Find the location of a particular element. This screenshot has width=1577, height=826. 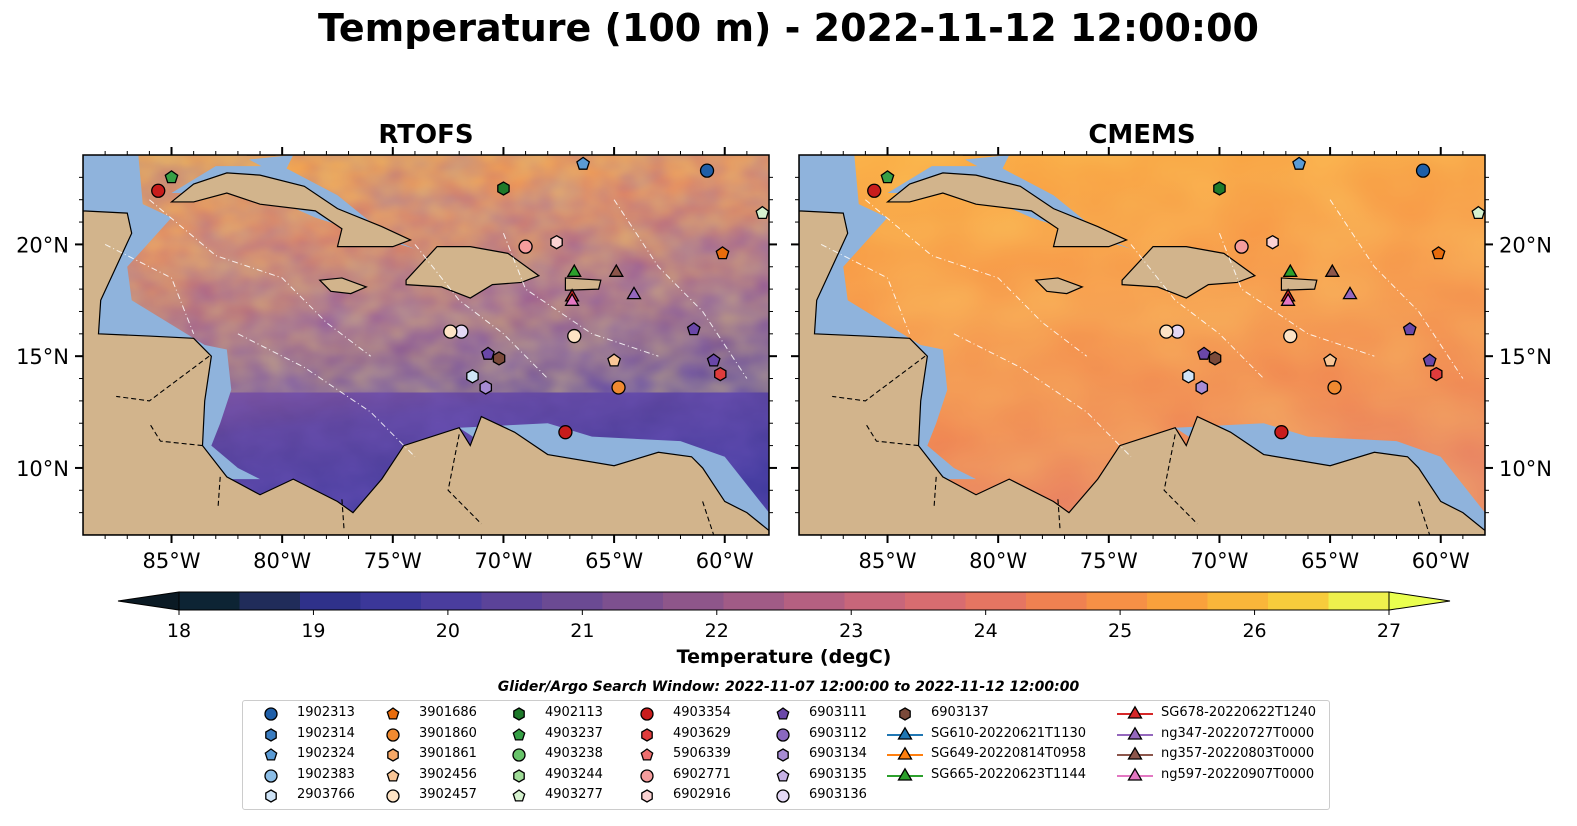

legend-label: SG649-20220814T0958 is located at coordinates (1009, 753).